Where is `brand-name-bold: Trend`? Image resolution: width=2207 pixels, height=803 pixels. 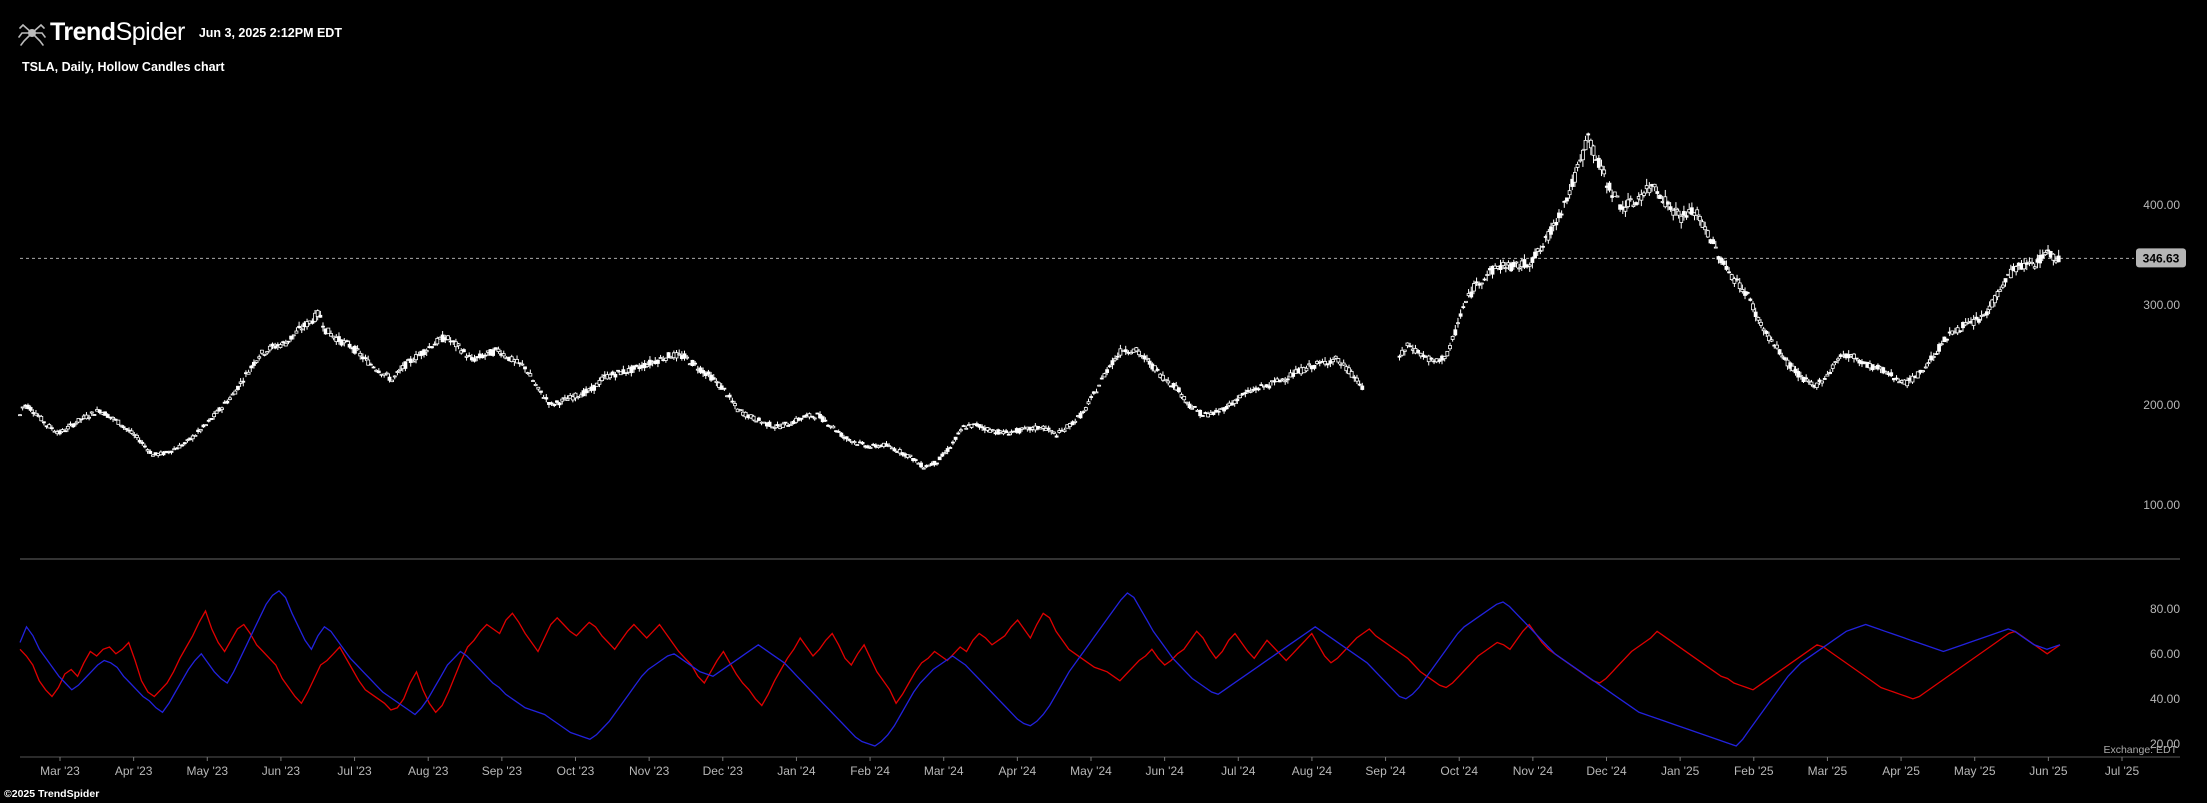
brand-name-bold: Trend is located at coordinates (83, 32).